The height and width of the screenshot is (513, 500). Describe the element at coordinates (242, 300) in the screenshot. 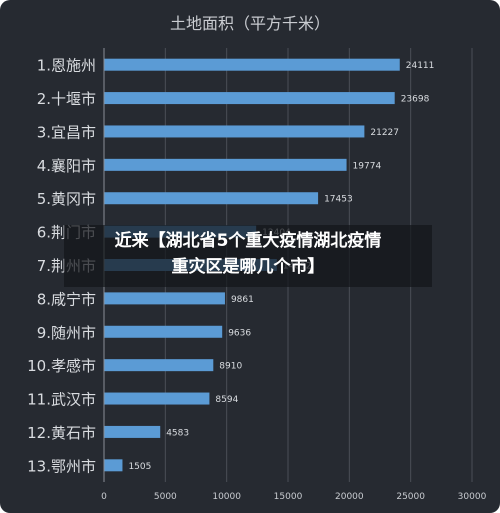

I see `data-label: 9861` at that location.